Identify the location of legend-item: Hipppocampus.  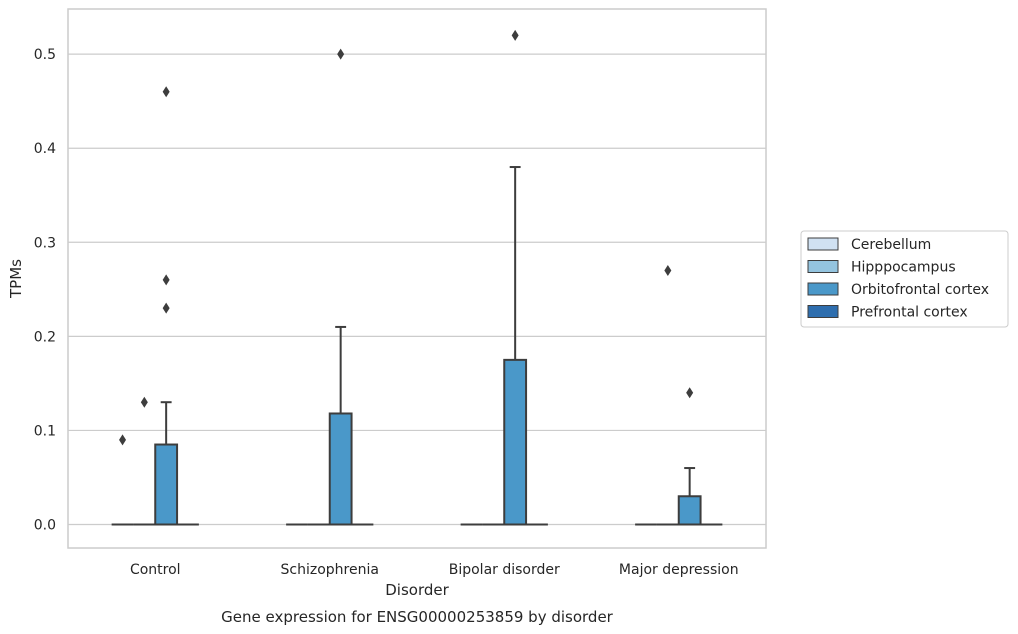
(881, 268).